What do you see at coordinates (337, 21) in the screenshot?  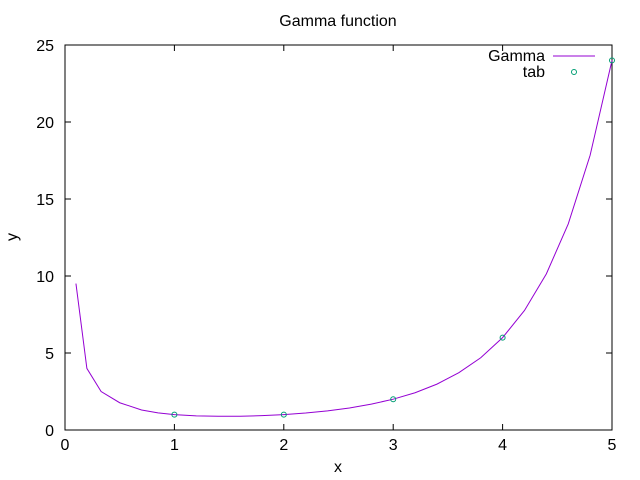 I see `chart-title: Gamma function` at bounding box center [337, 21].